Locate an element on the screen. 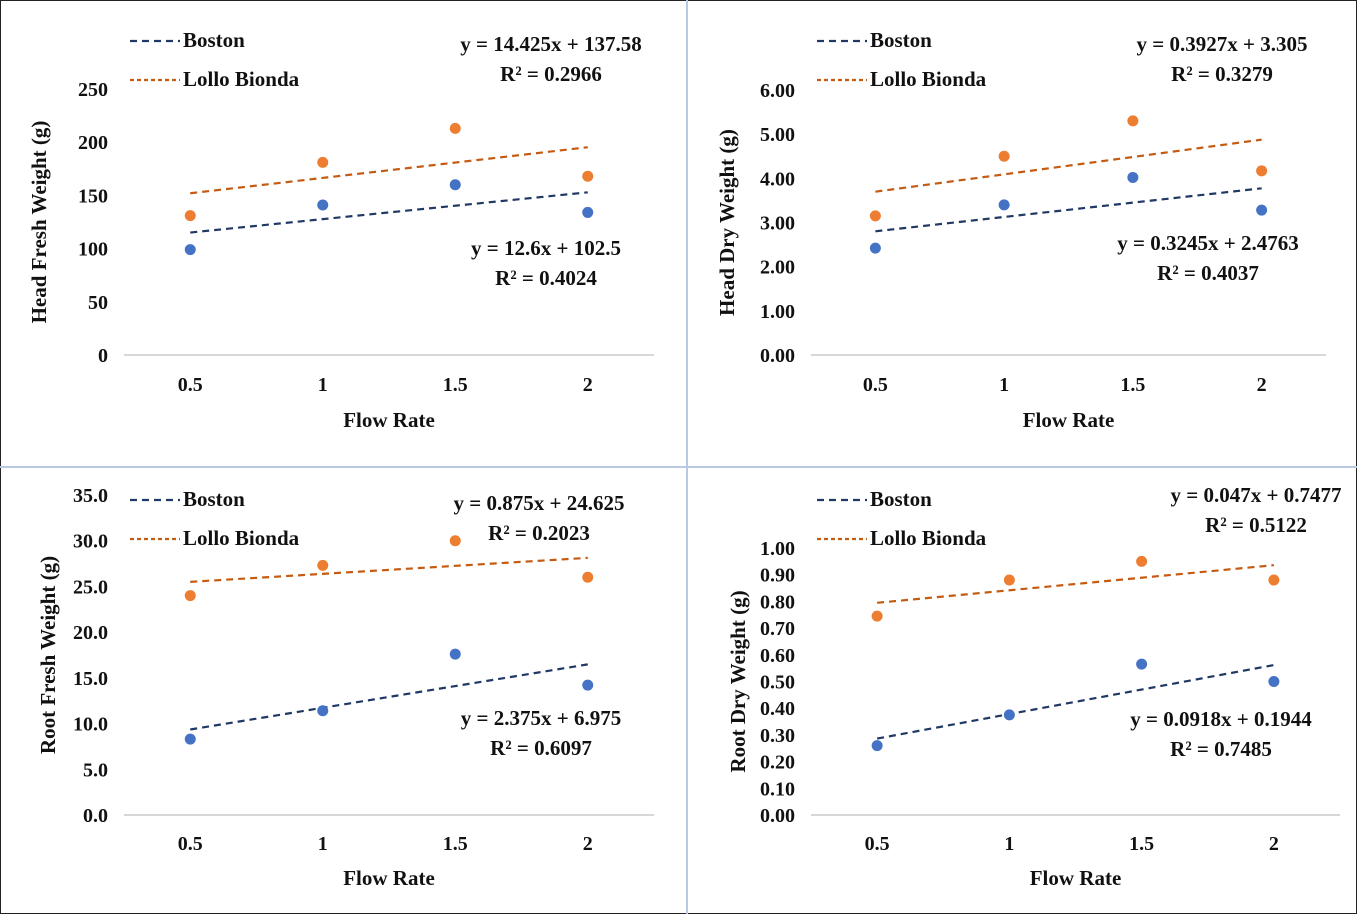  trendline-equation-lollo-bionda: y = 0.875x + 24.625 is located at coordinates (539, 503).